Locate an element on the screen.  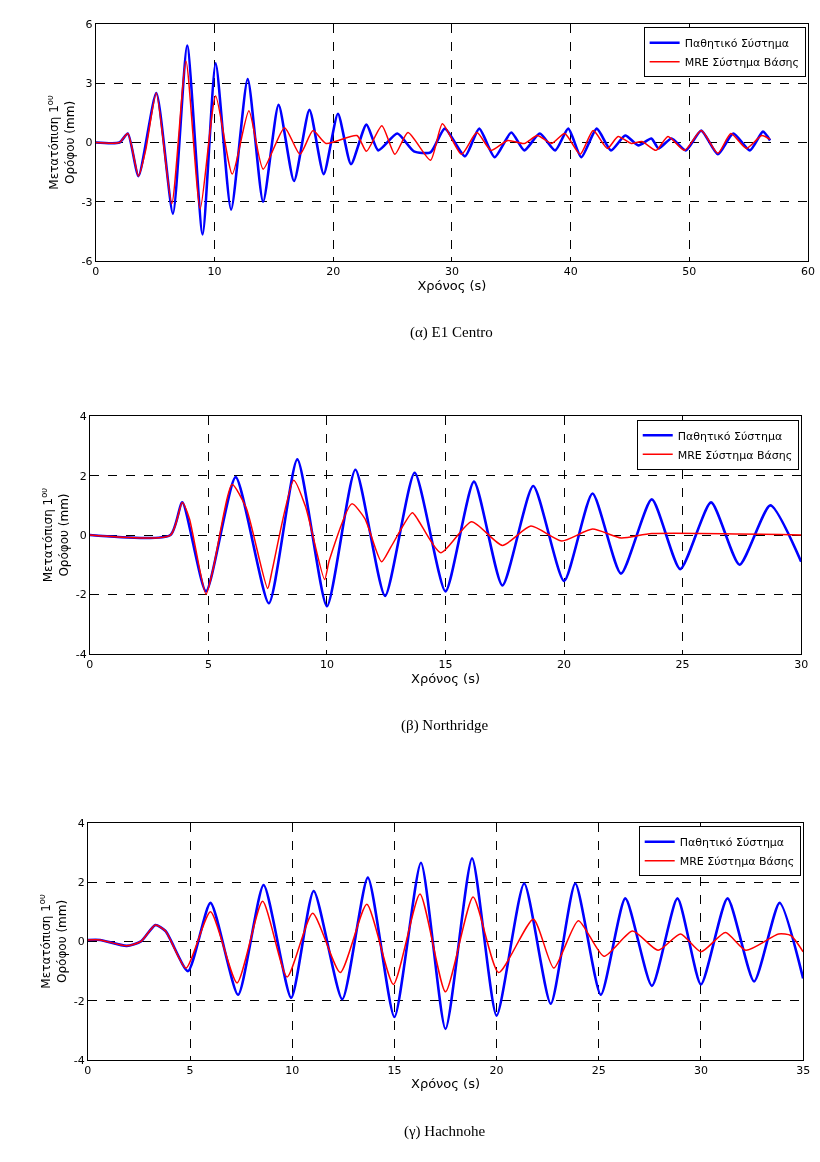
text: (α) E1 Centro is located at coordinates (451, 332).